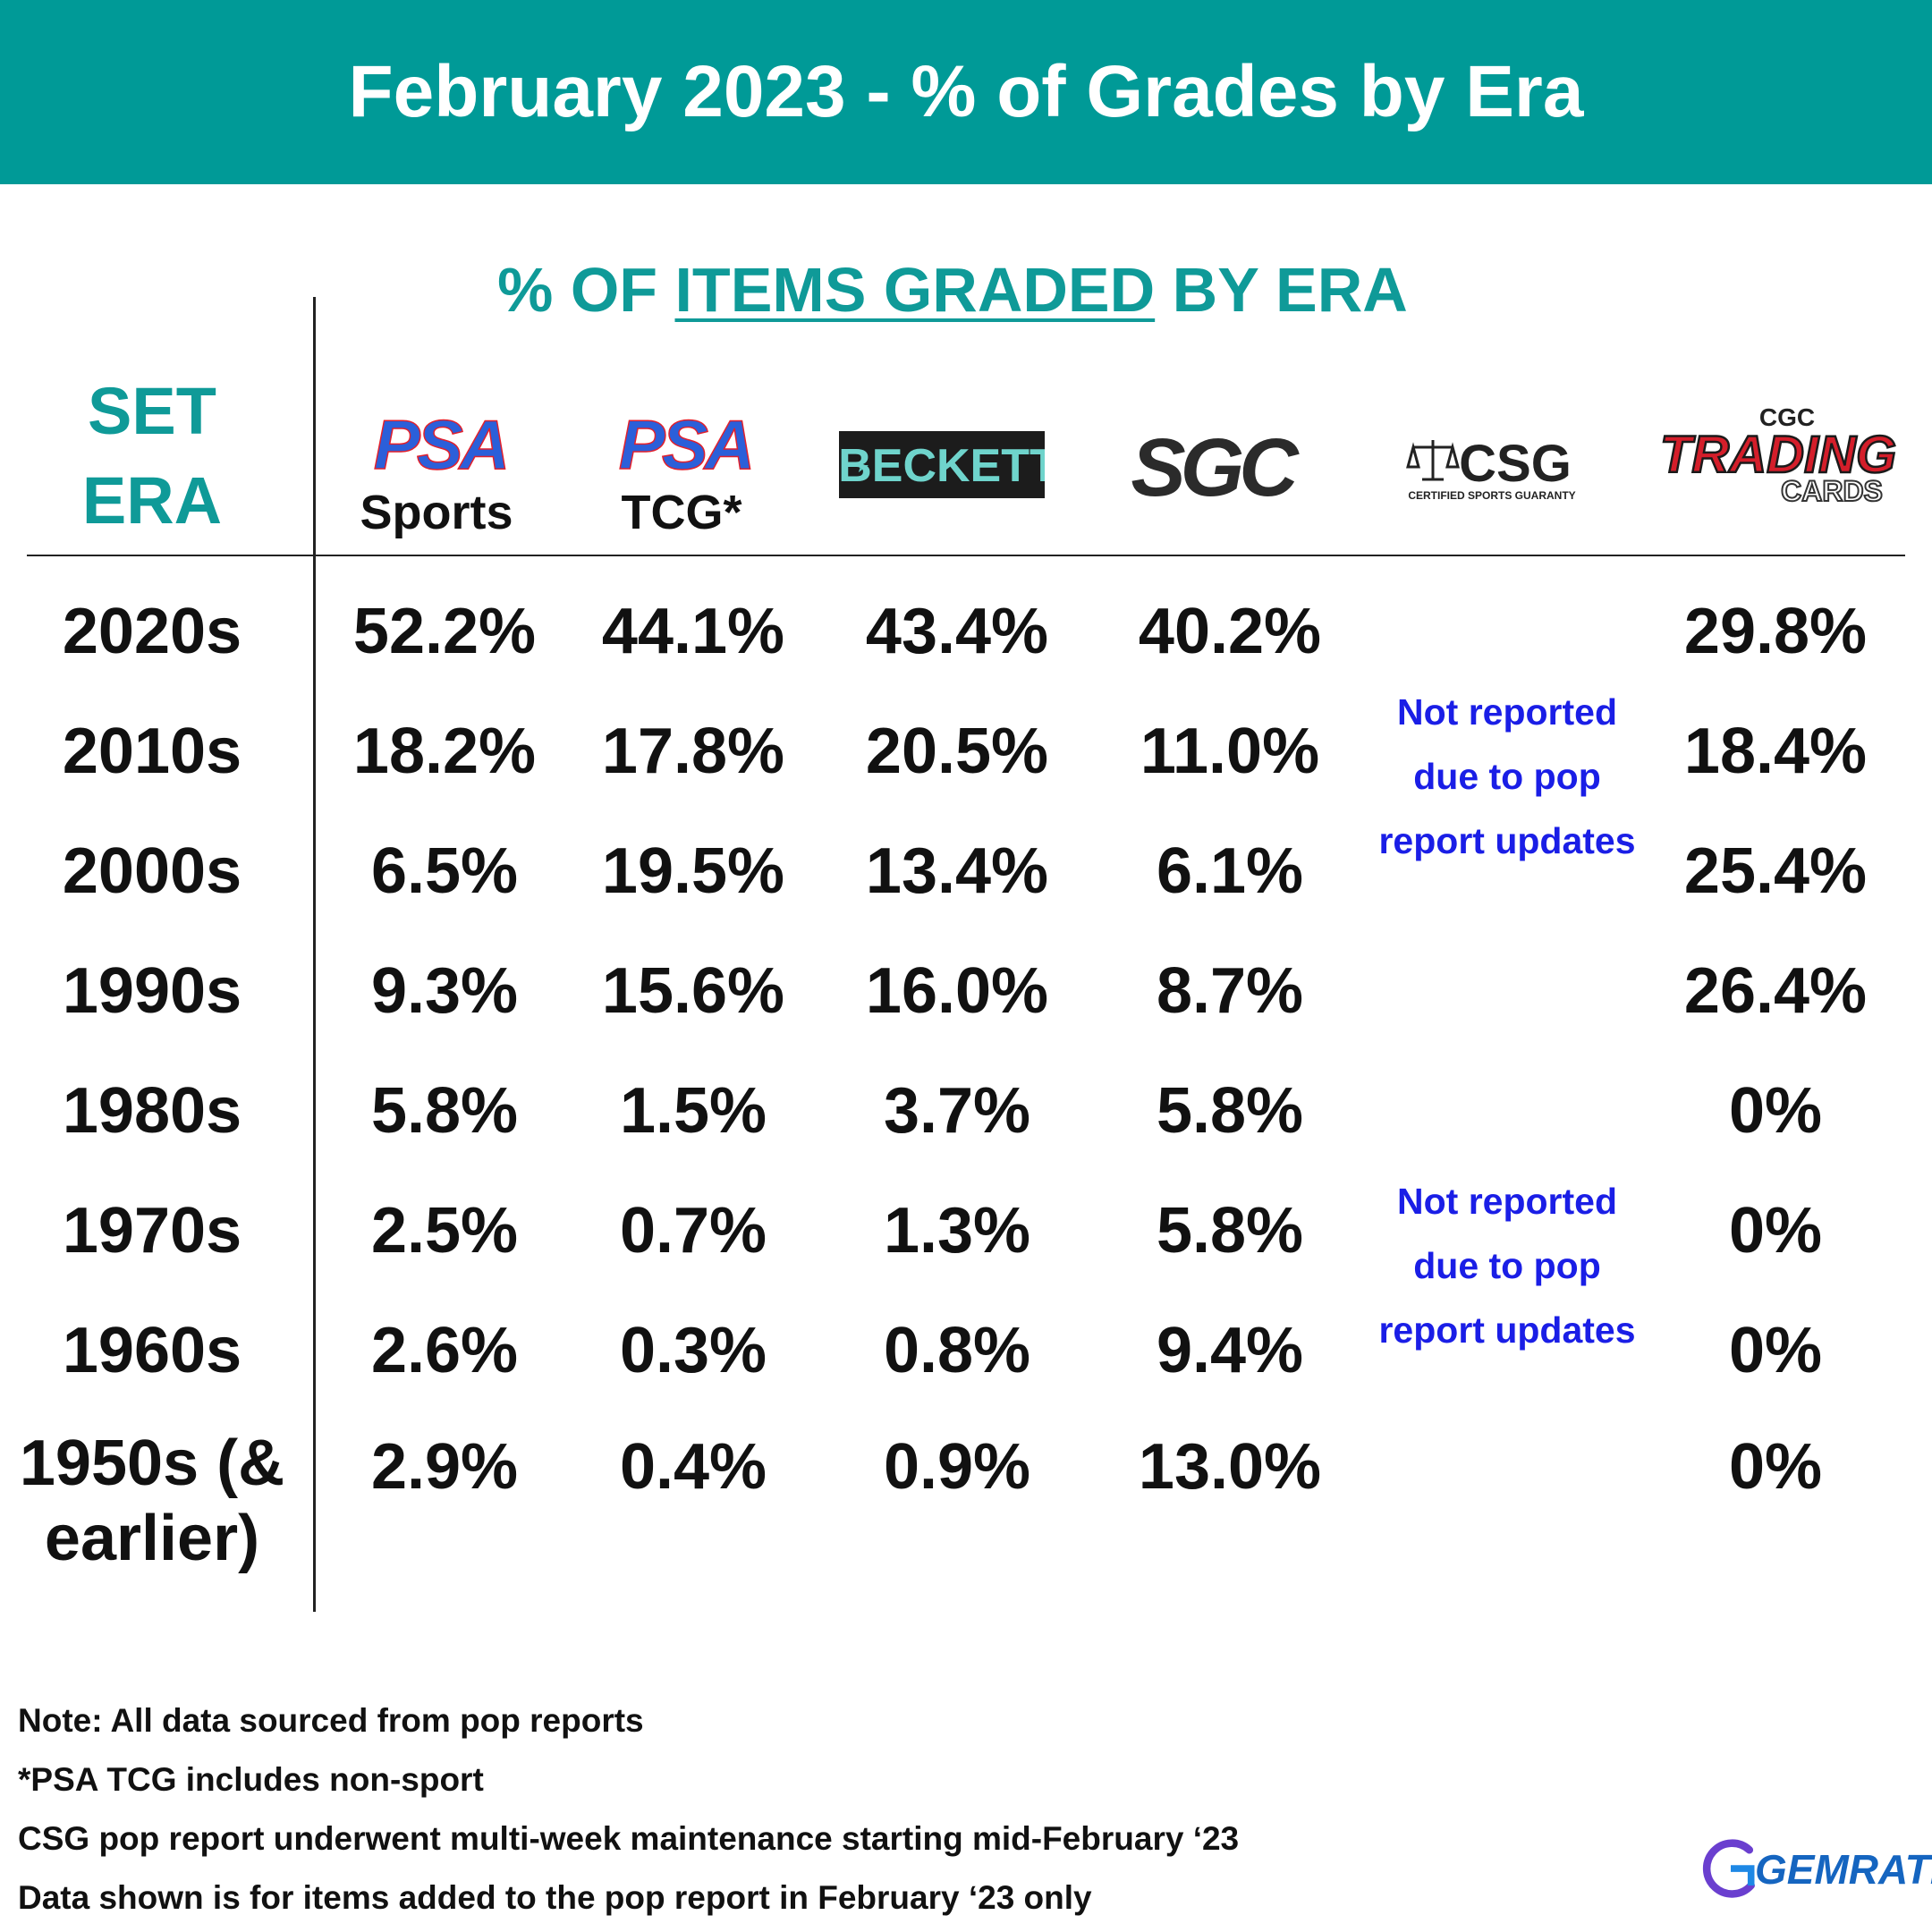 The width and height of the screenshot is (1932, 1932). Describe the element at coordinates (444, 631) in the screenshot. I see `table-cell: 52.2%` at that location.